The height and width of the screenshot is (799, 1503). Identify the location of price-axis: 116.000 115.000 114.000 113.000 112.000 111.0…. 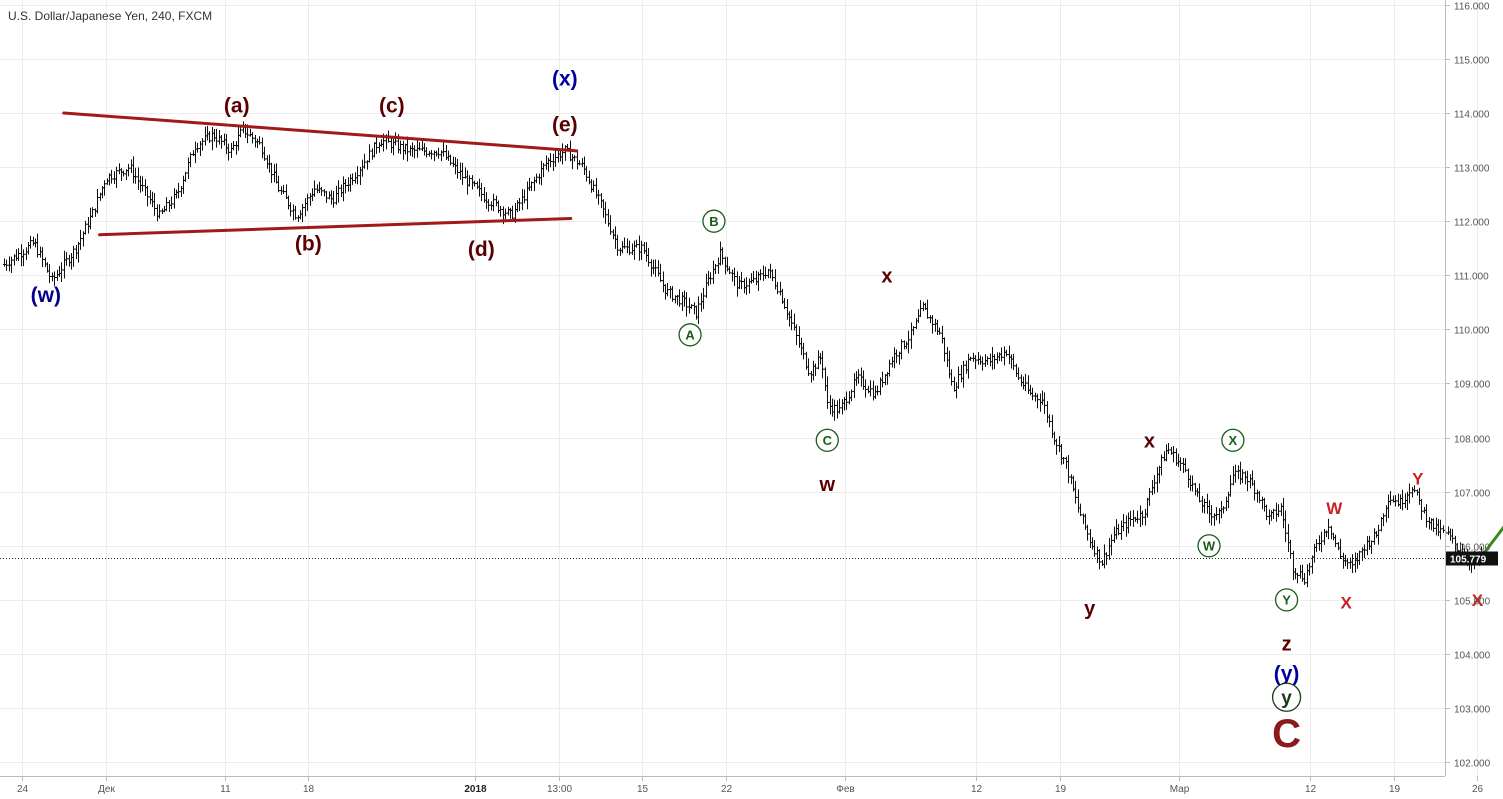
(1468, 386).